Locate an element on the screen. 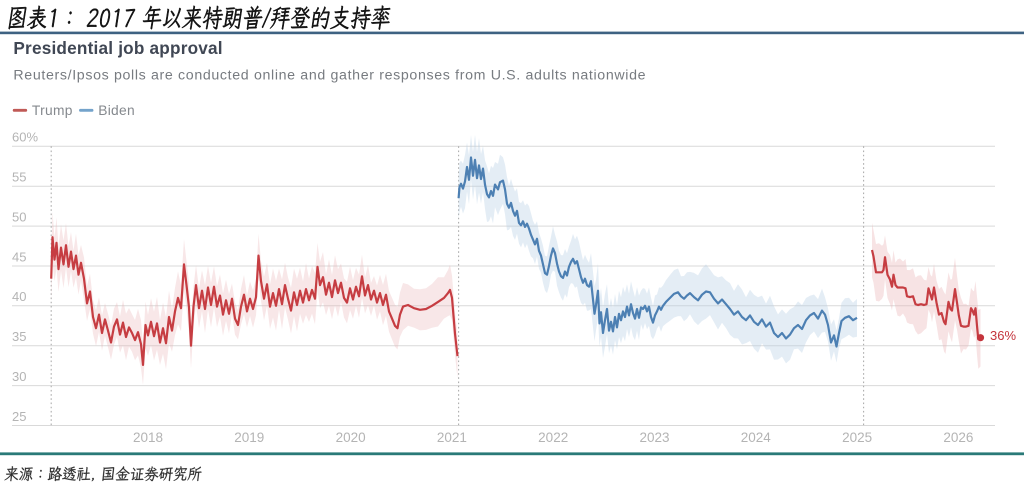 The width and height of the screenshot is (1024, 486). svg-text: Trump is located at coordinates (52, 110).